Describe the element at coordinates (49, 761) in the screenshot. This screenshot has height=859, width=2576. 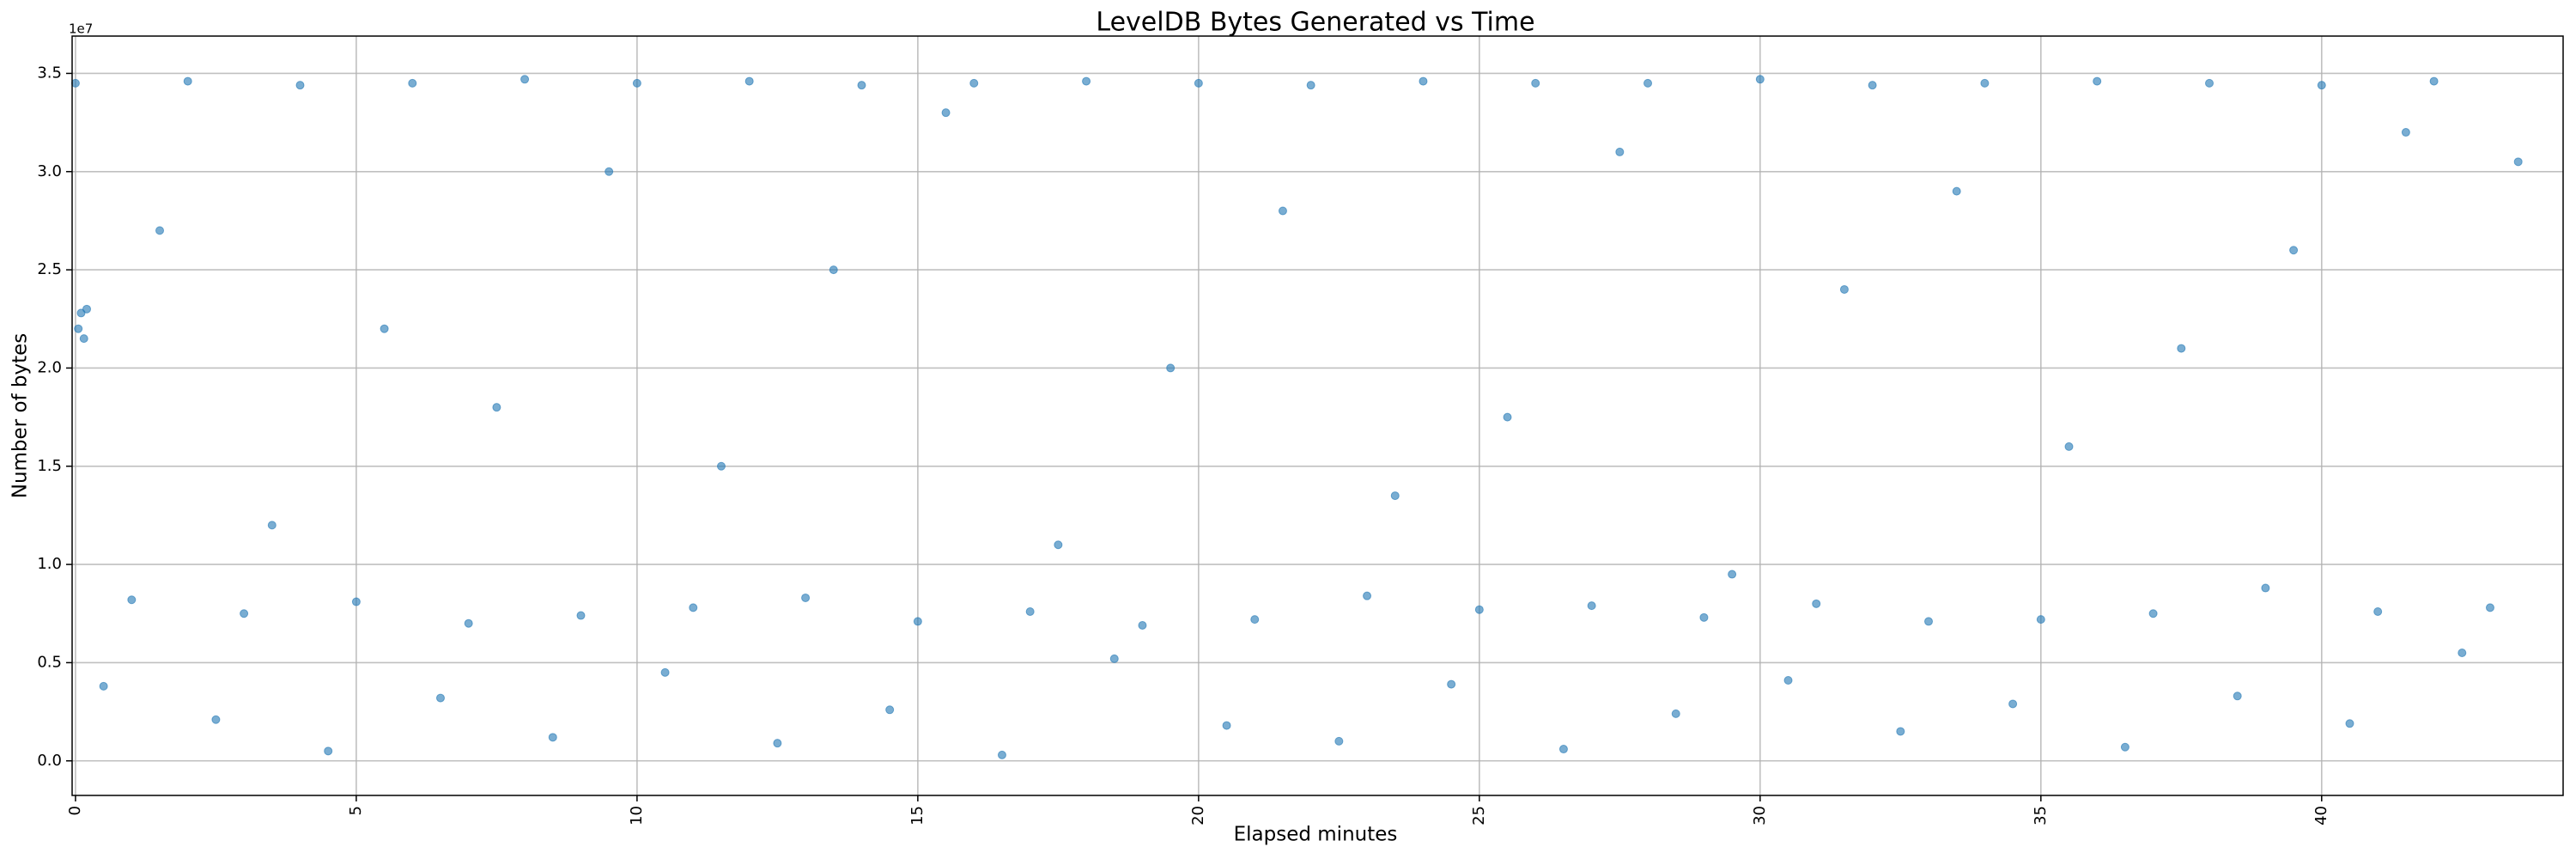
I see `y-tick-label: 0.0` at that location.